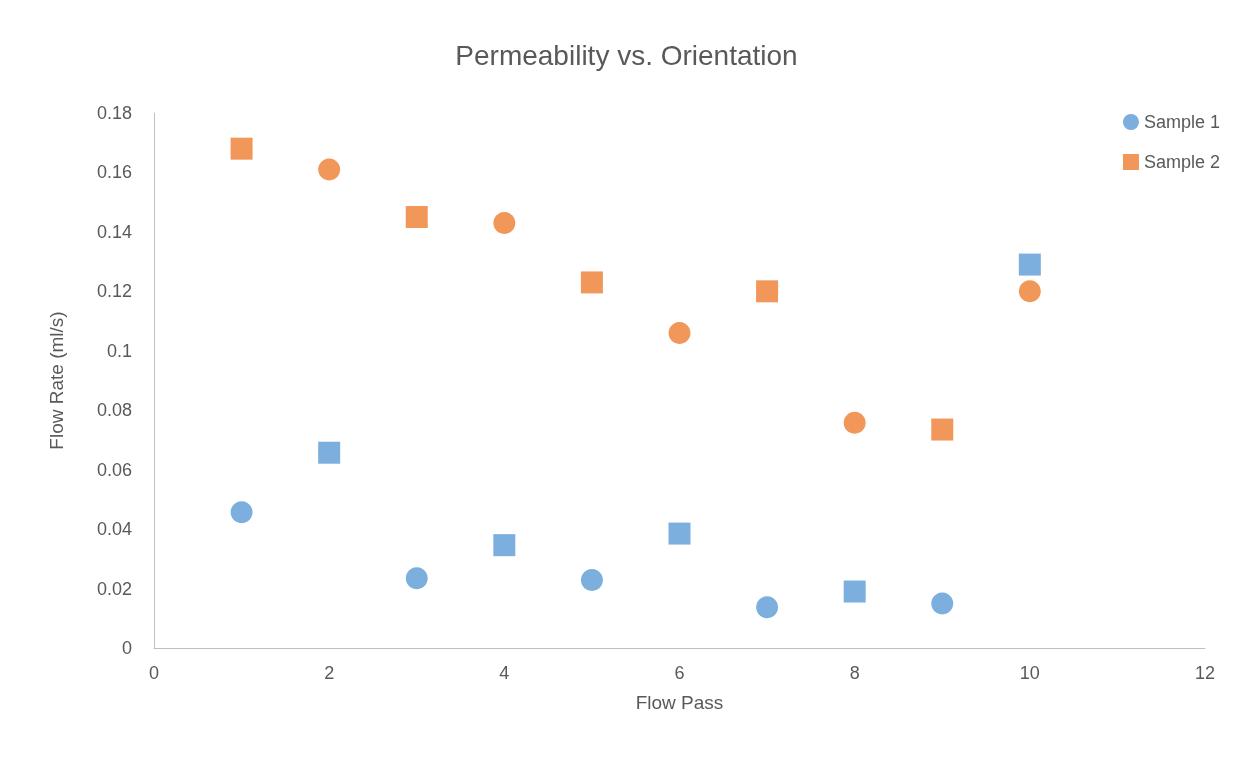 The width and height of the screenshot is (1253, 773). Describe the element at coordinates (114, 410) in the screenshot. I see `y-tick-label: 0.08` at that location.